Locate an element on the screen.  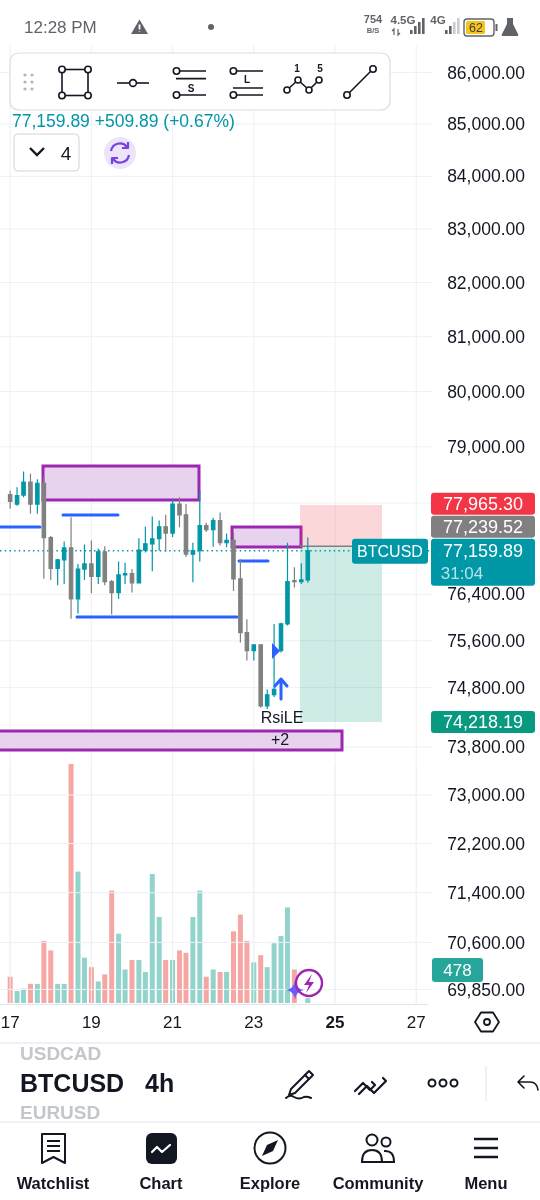
text: 31:04 is located at coordinates (462, 573).